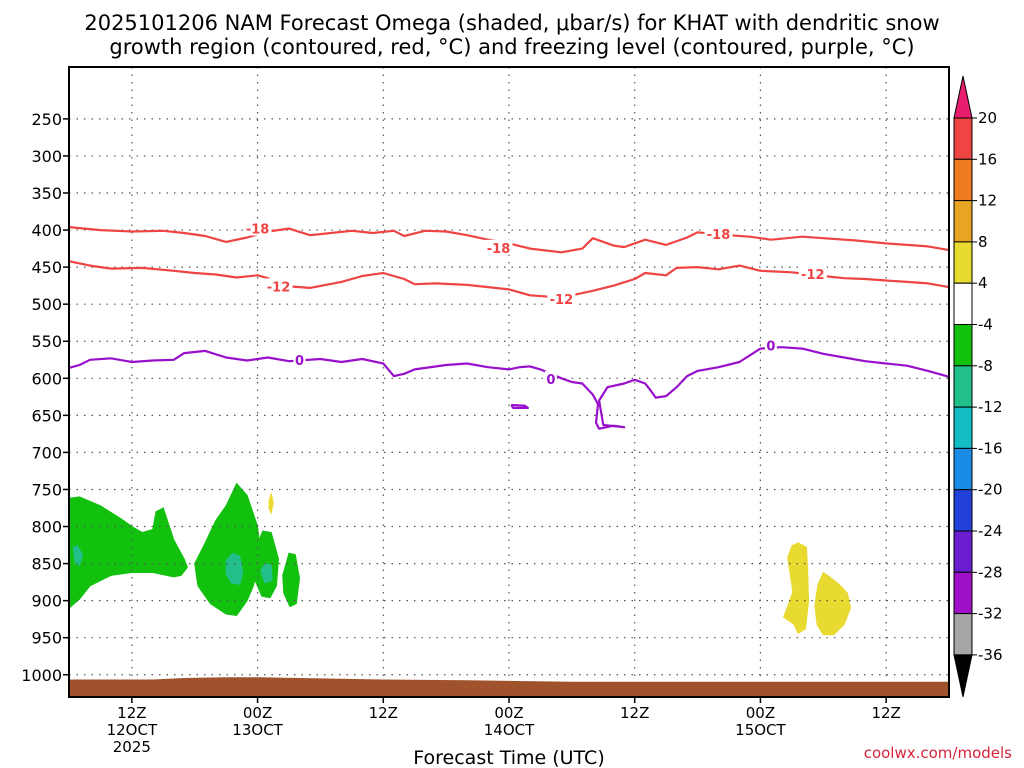 The width and height of the screenshot is (1024, 768). Describe the element at coordinates (383, 713) in the screenshot. I see `x-tick-label-30-0: 12Z` at that location.